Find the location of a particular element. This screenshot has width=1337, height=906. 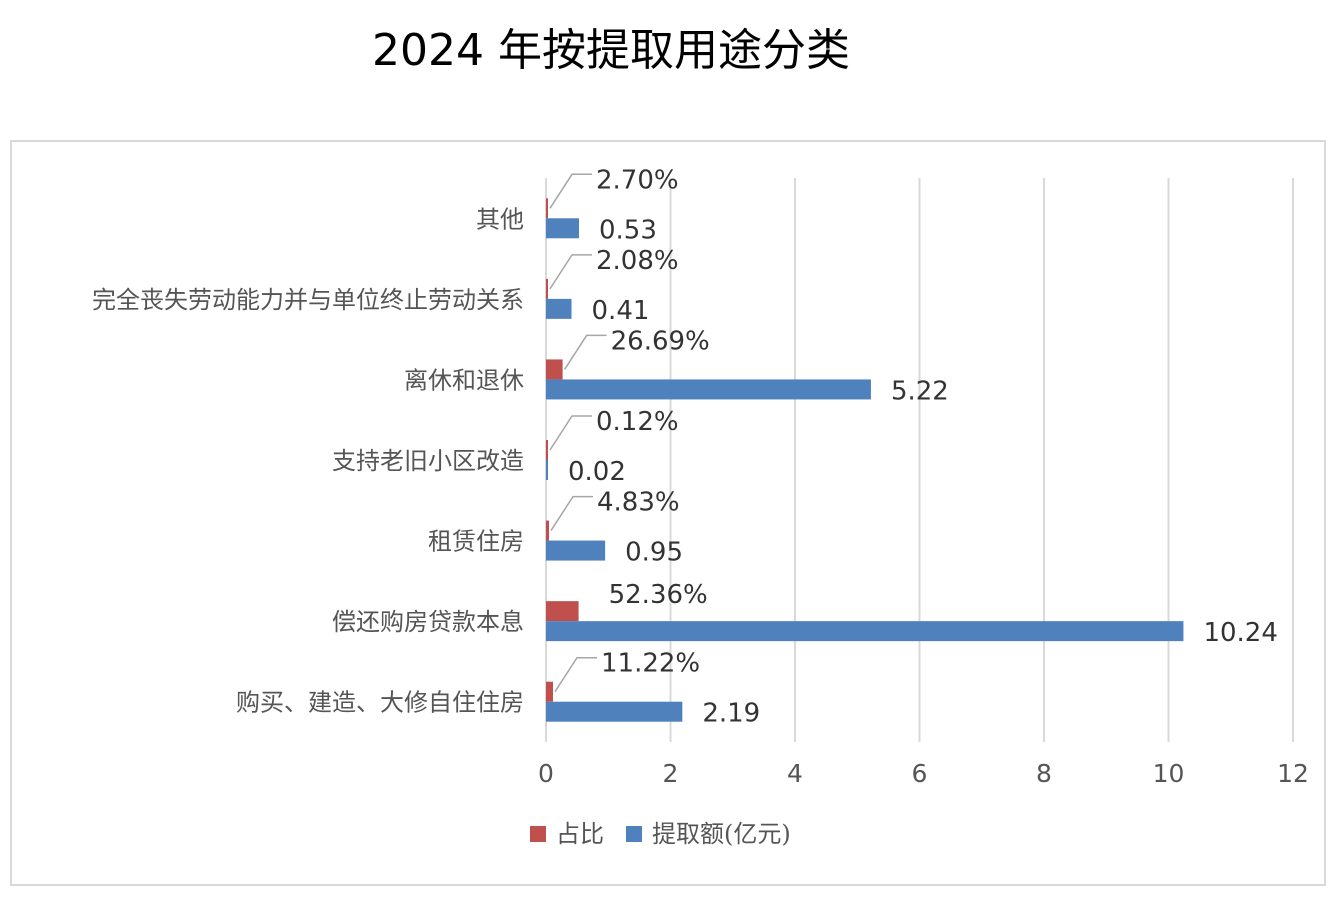

x-tick-label: 10 is located at coordinates (1169, 773).